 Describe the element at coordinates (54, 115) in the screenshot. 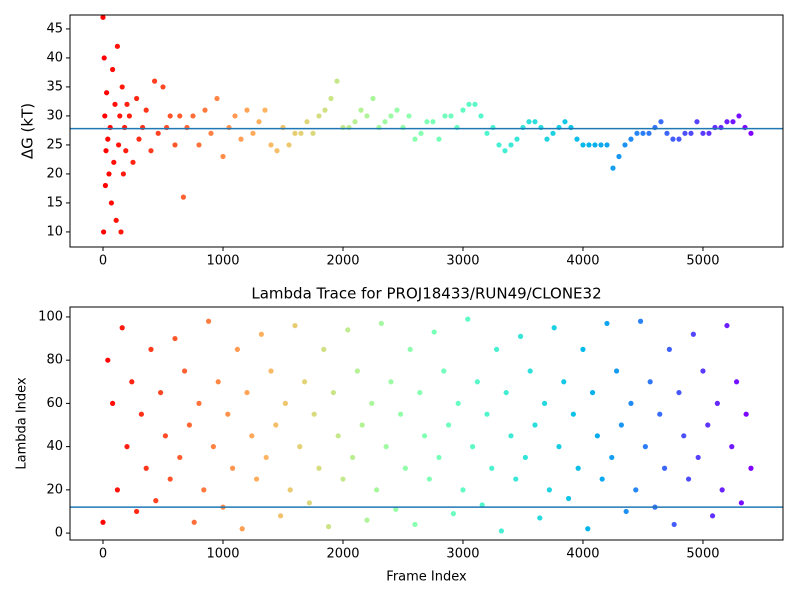

I see `y-tick-label: 30` at that location.